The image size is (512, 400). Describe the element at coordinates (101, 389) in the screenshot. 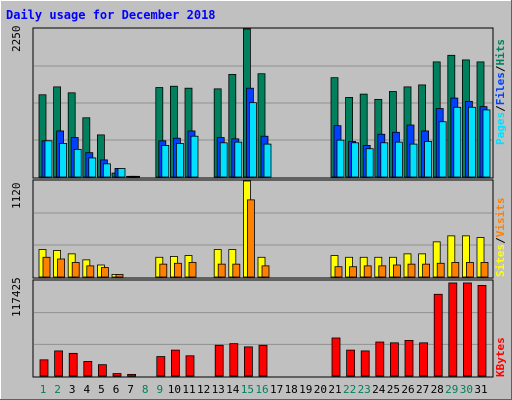

I see `x-tick-label: 5` at that location.